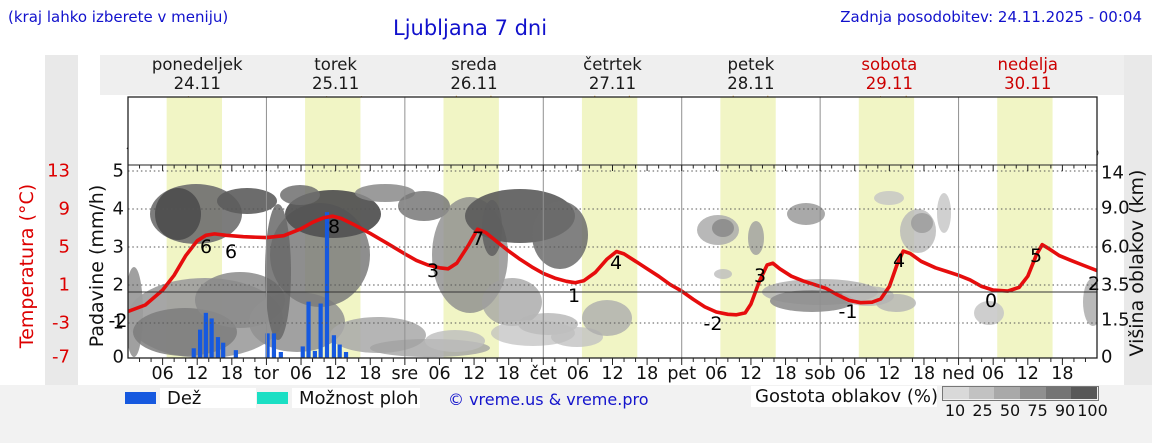 The width and height of the screenshot is (1152, 443). I want to click on time-label: tor, so click(267, 374).